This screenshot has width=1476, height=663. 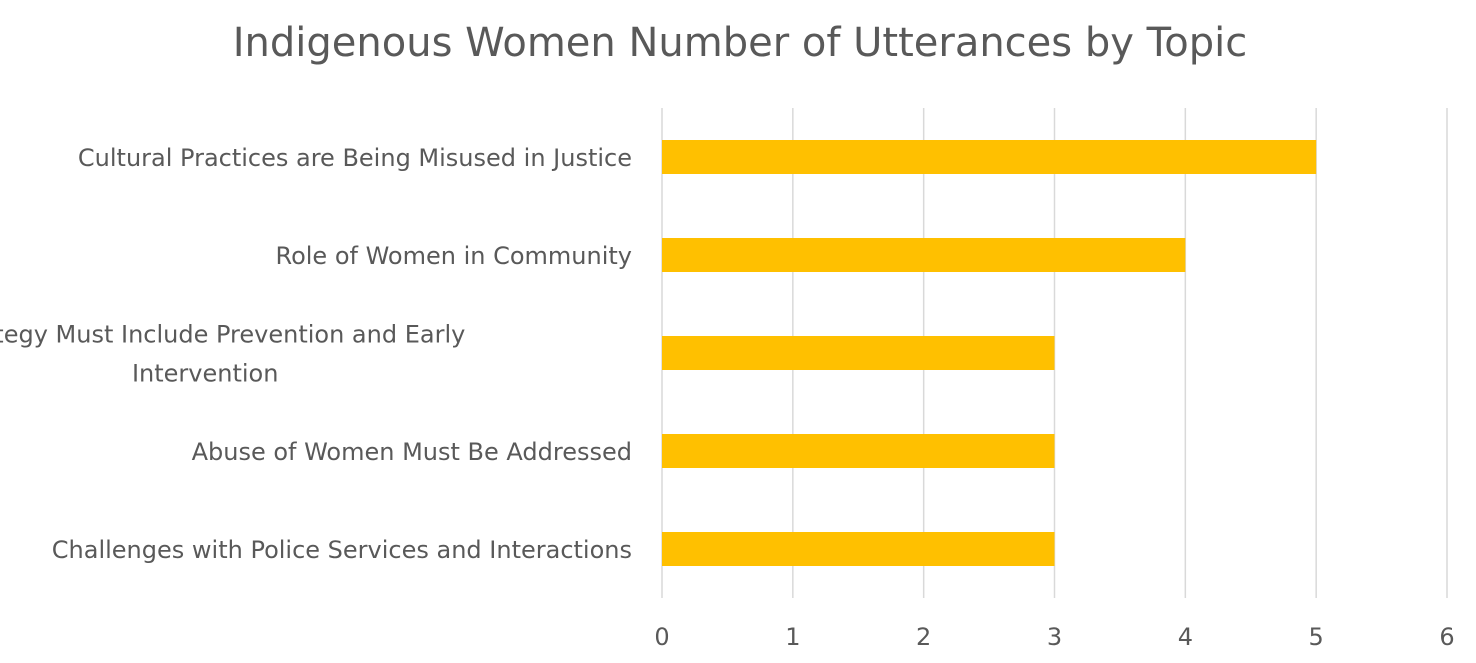 What do you see at coordinates (453, 256) in the screenshot?
I see `category-label: Role of Women in Community` at bounding box center [453, 256].